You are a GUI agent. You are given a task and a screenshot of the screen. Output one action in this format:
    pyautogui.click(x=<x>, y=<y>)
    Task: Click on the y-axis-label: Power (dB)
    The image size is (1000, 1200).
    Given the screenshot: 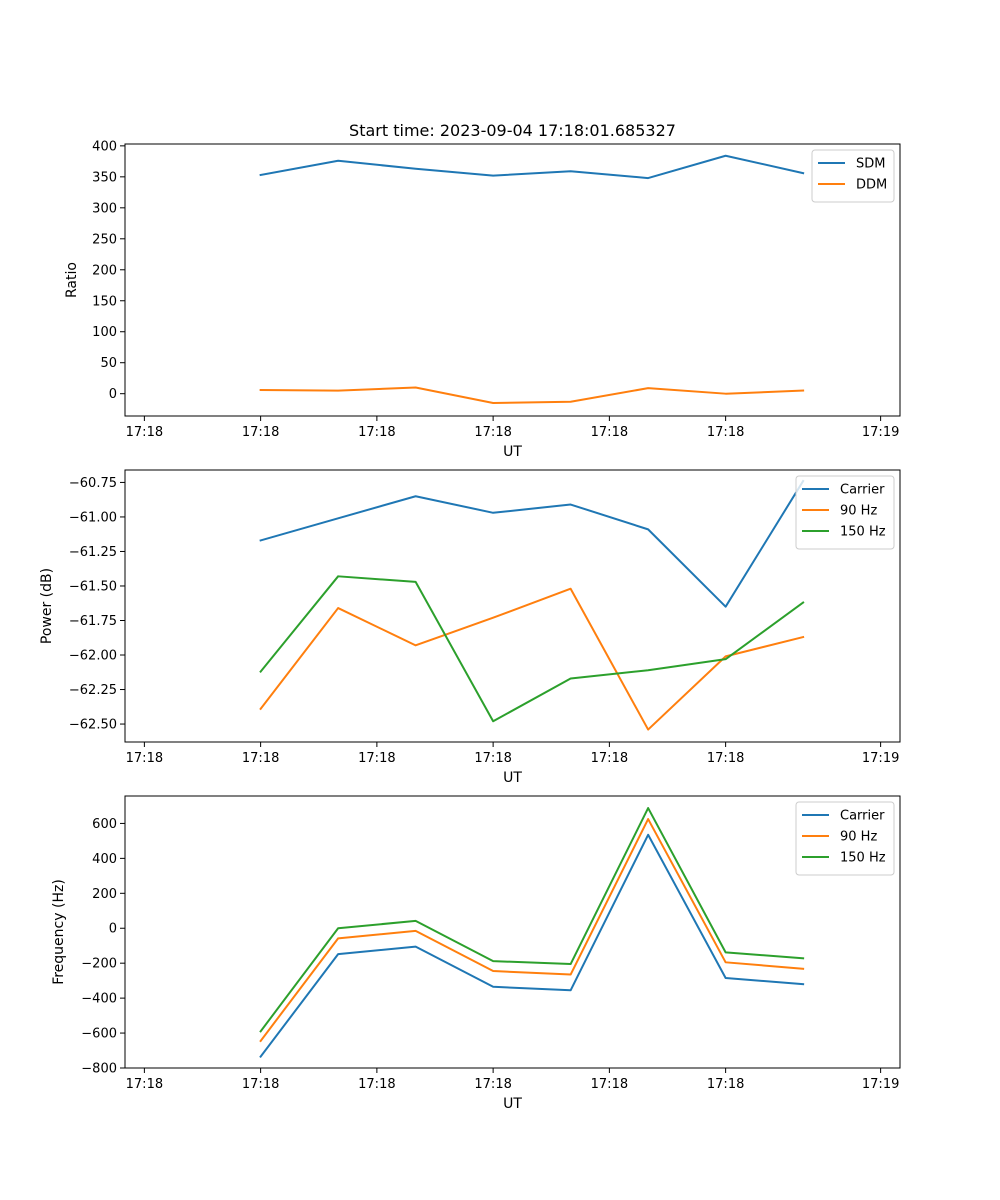 What is the action you would take?
    pyautogui.click(x=47, y=606)
    